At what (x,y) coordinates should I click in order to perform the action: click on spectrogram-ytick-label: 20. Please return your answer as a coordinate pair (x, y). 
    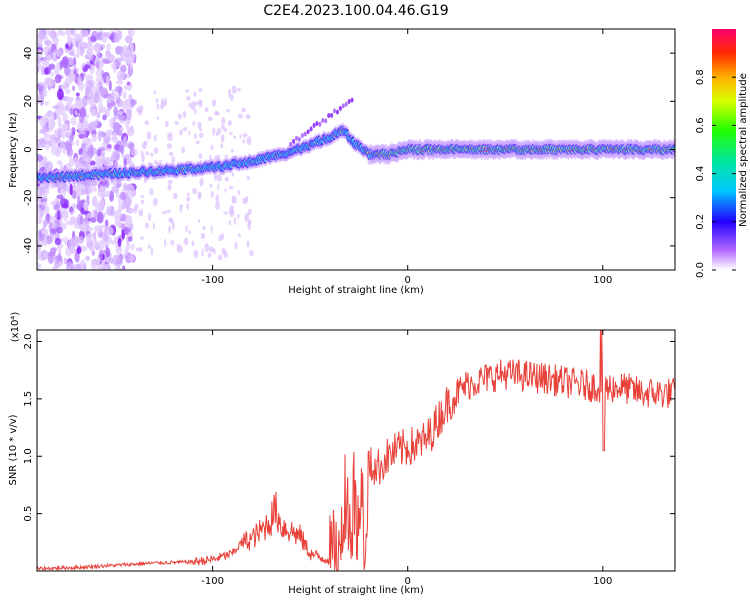
    Looking at the image, I should click on (28, 101).